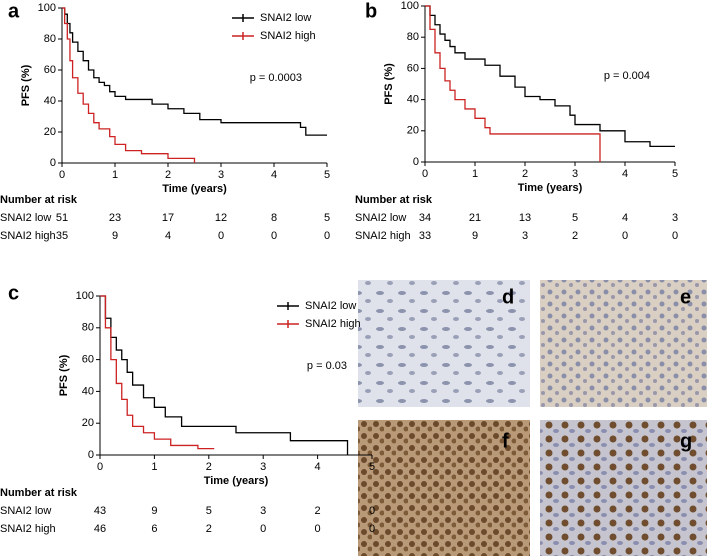 This screenshot has width=709, height=558. Describe the element at coordinates (425, 218) in the screenshot. I see `risk-count: 34` at that location.